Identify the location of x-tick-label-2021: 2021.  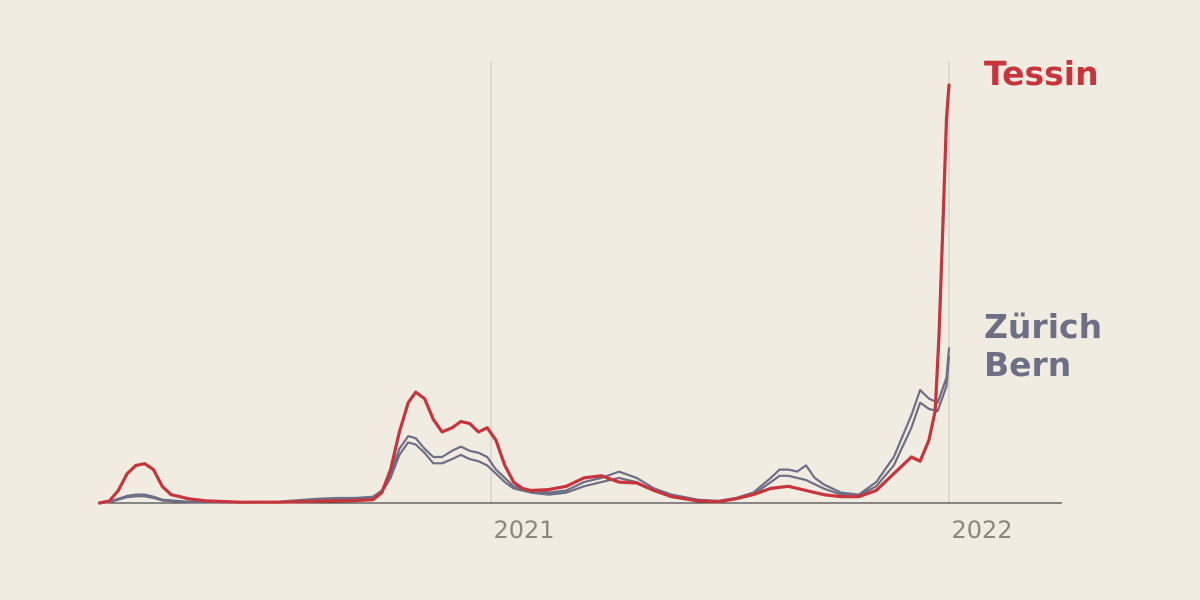
(523, 530).